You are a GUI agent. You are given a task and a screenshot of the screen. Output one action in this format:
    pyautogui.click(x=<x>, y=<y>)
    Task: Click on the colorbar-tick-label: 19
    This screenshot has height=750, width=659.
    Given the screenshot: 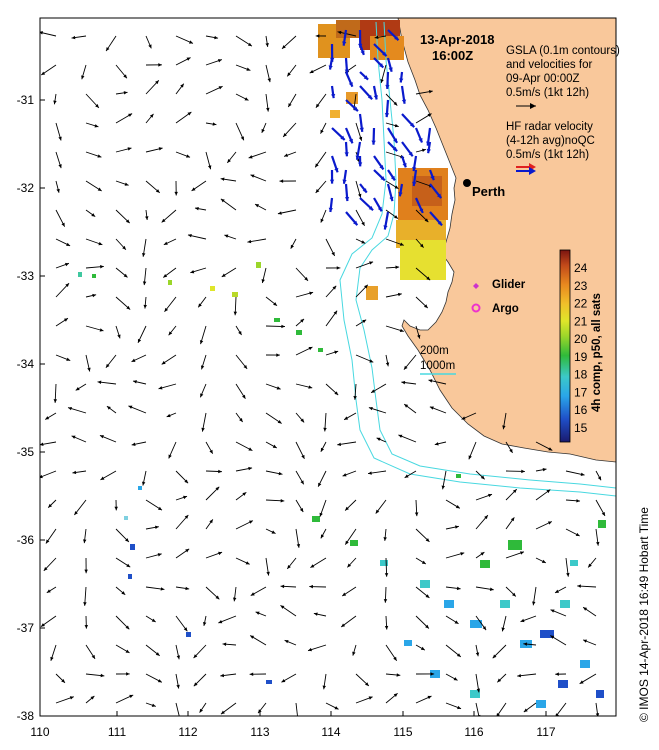 What is the action you would take?
    pyautogui.click(x=581, y=357)
    